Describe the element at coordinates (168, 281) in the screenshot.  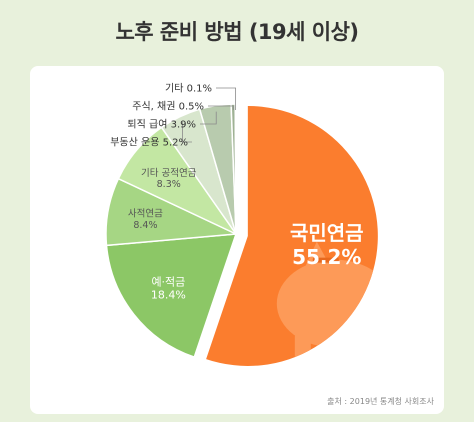
I see `slice-name-savings: 예·적금` at that location.